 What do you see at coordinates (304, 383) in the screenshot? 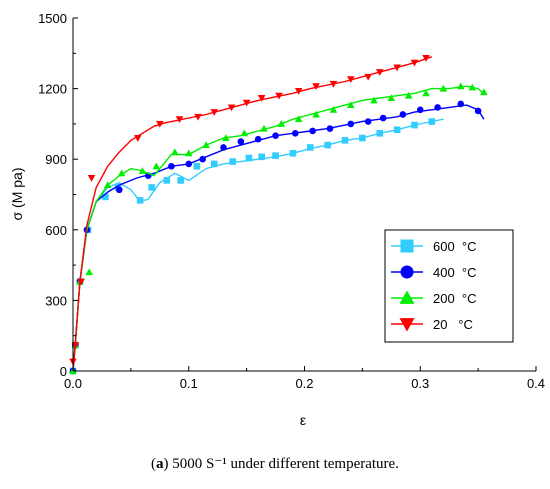
I see `x-tick-label: 0.2` at bounding box center [304, 383].